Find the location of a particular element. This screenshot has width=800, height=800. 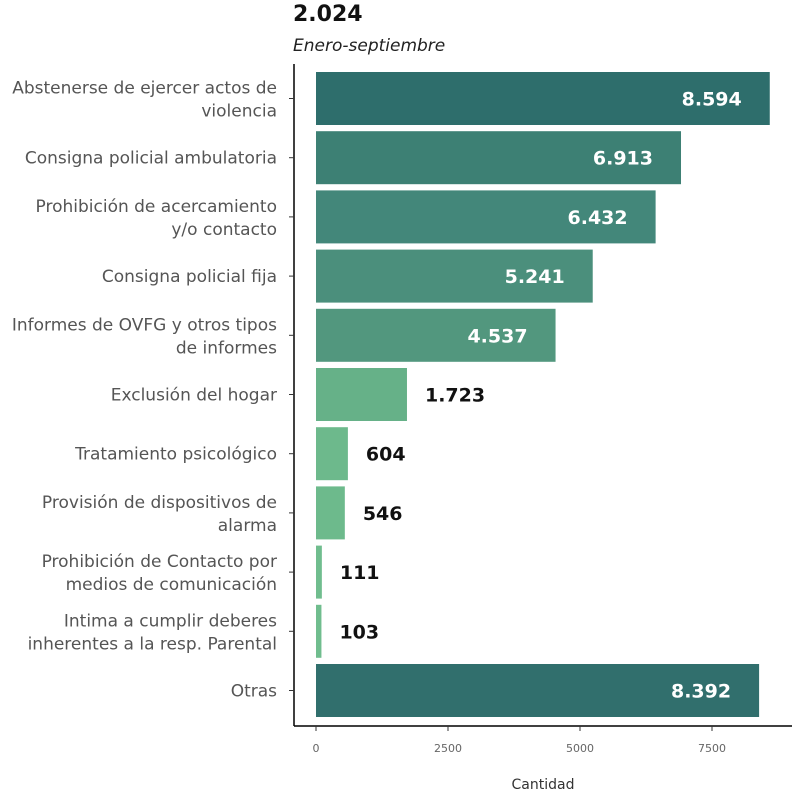

x-tick-label: 5000 is located at coordinates (580, 748).